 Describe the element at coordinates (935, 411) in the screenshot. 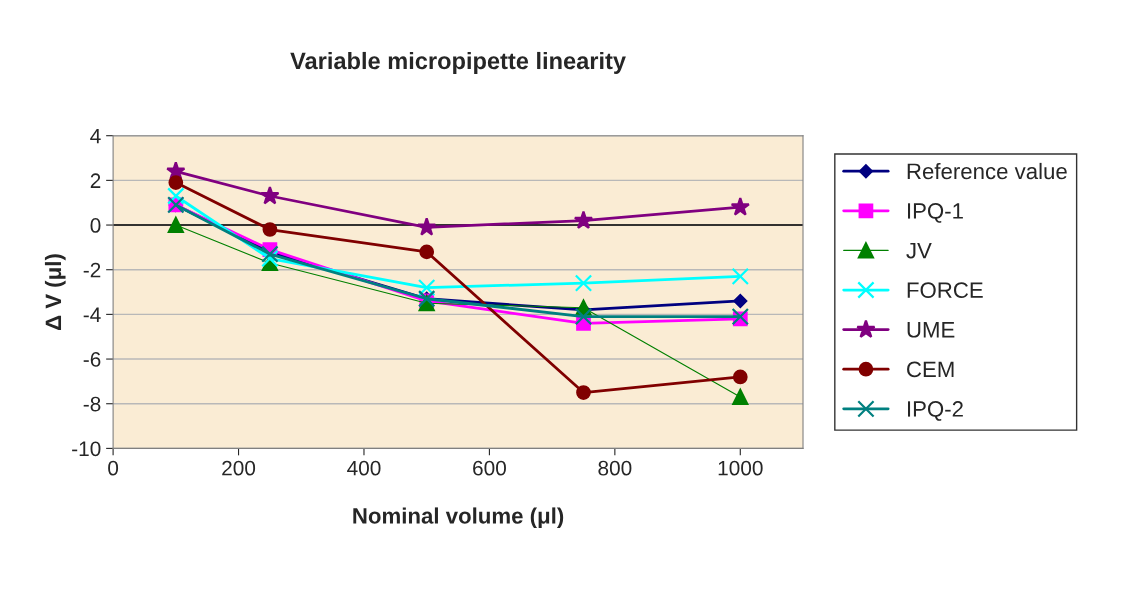

I see `legend-label: IPQ-2` at that location.